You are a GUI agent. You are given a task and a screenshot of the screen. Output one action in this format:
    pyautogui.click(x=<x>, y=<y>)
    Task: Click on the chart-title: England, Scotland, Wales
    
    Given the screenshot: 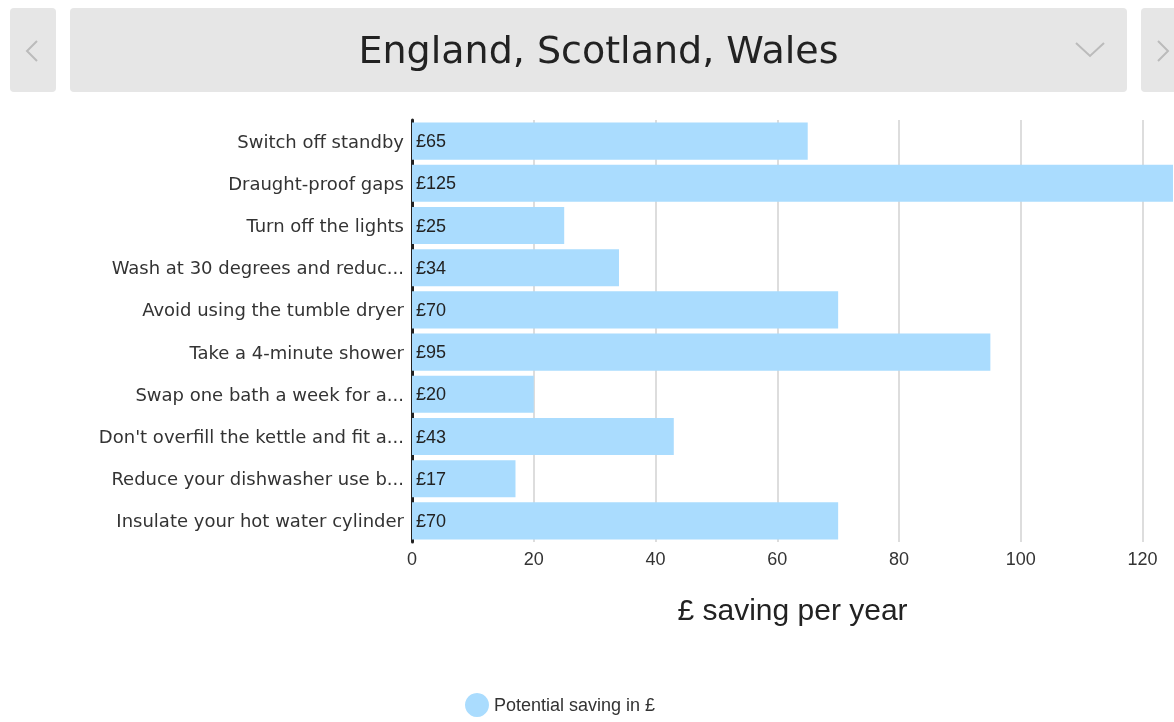 What is the action you would take?
    pyautogui.click(x=598, y=50)
    